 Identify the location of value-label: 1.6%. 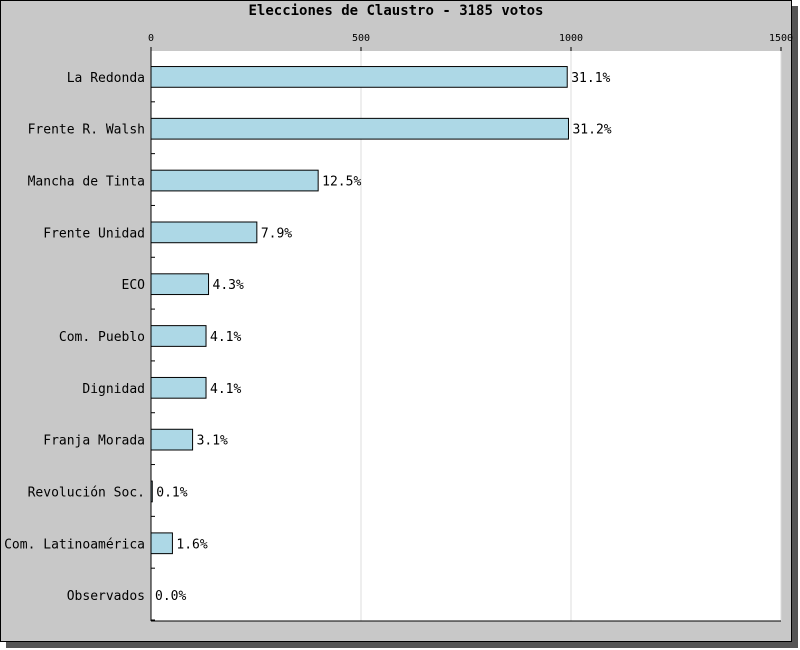
(191, 544).